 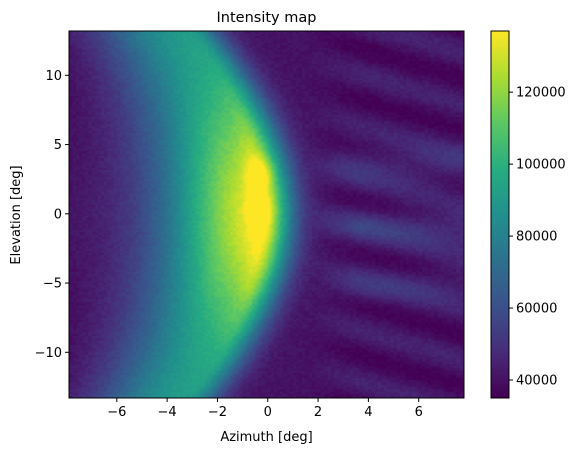 What do you see at coordinates (267, 18) in the screenshot?
I see `chart-title: Intensity map` at bounding box center [267, 18].